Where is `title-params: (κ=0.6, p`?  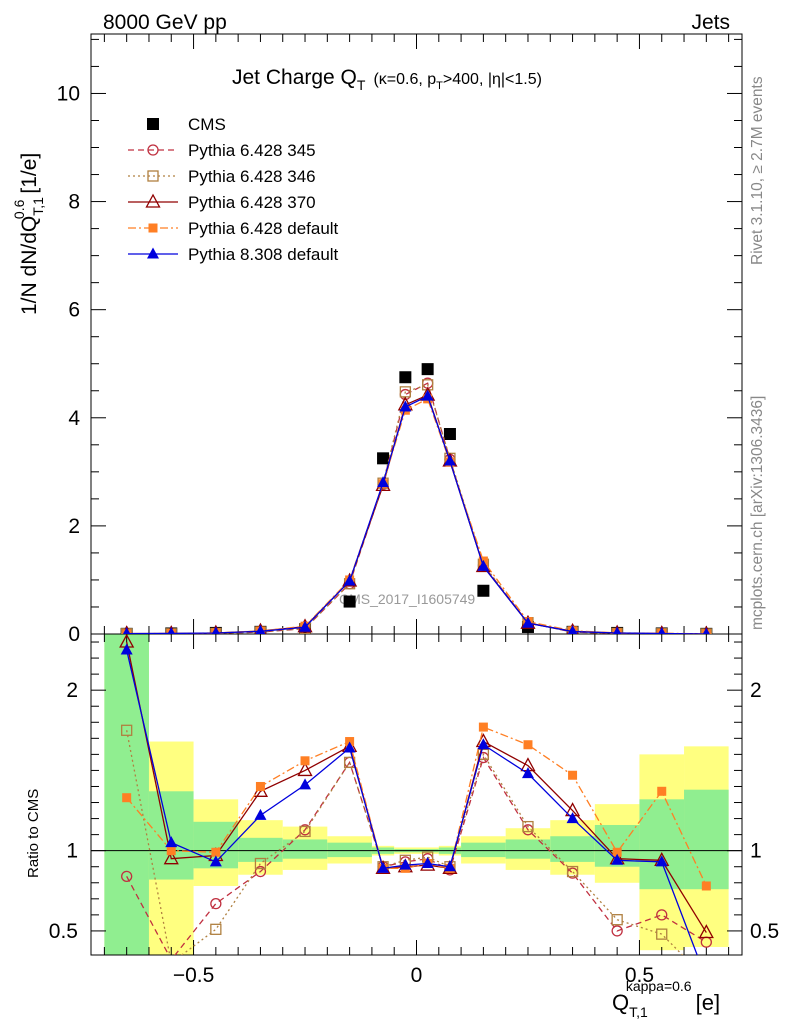
title-params: (κ=0.6, p is located at coordinates (404, 79).